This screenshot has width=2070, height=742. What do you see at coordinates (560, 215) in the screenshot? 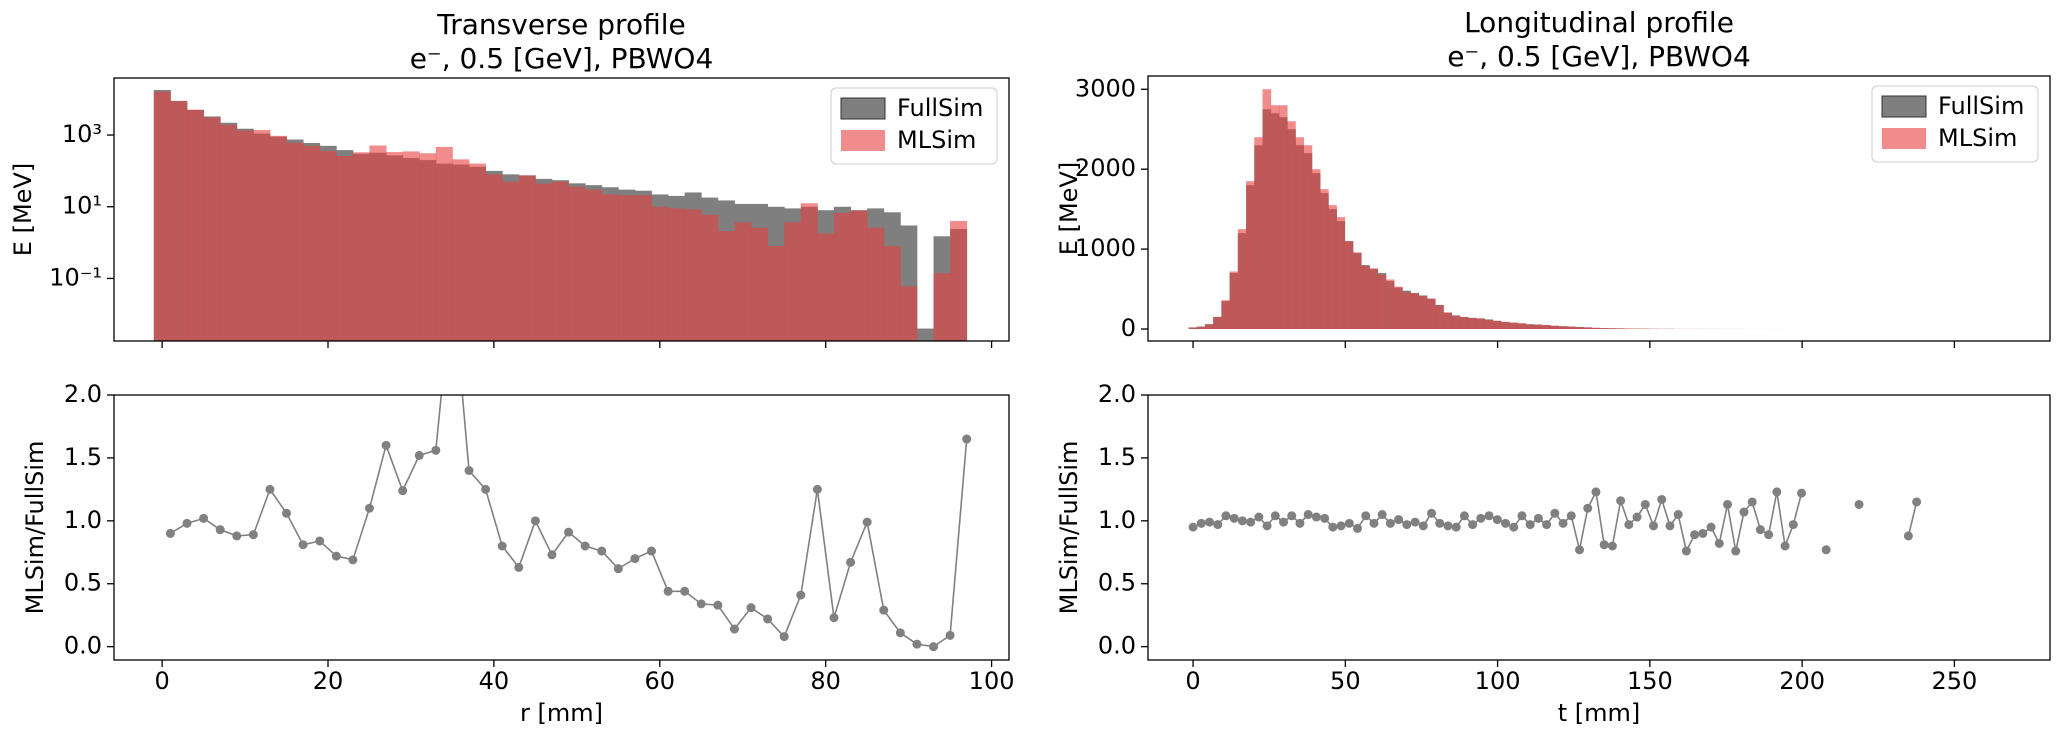
I see `plot-area` at bounding box center [560, 215].